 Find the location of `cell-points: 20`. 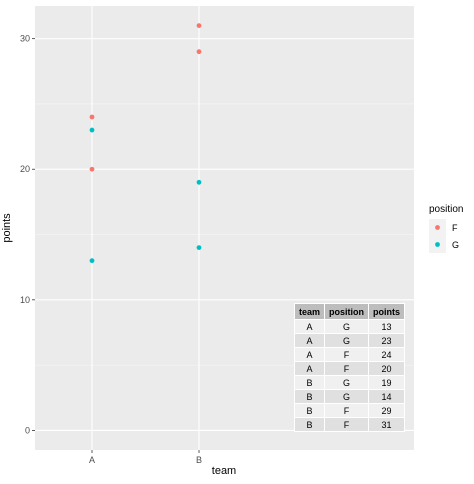

cell-points: 20 is located at coordinates (387, 368).